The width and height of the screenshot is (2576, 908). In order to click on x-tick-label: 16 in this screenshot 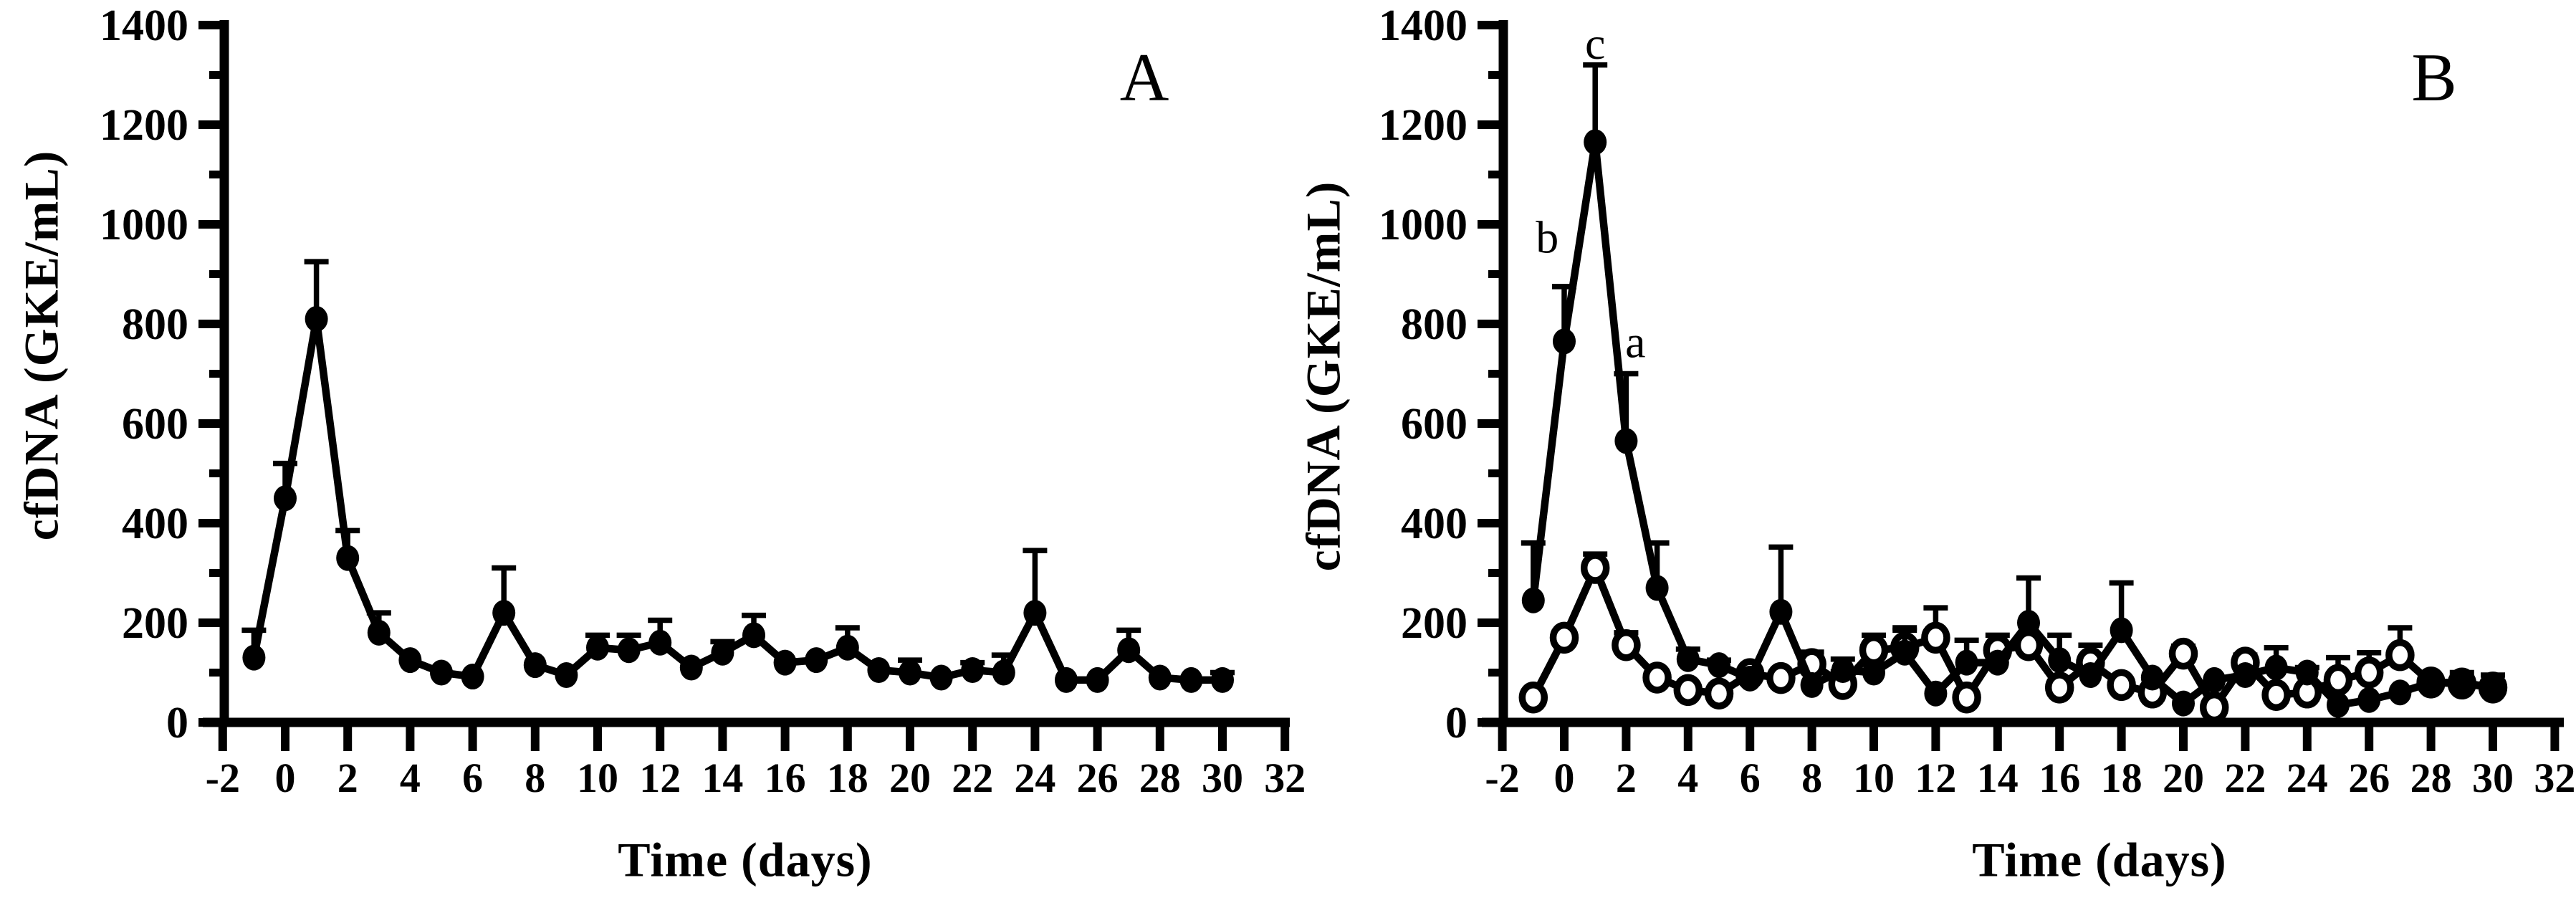, I will do `click(2059, 778)`.